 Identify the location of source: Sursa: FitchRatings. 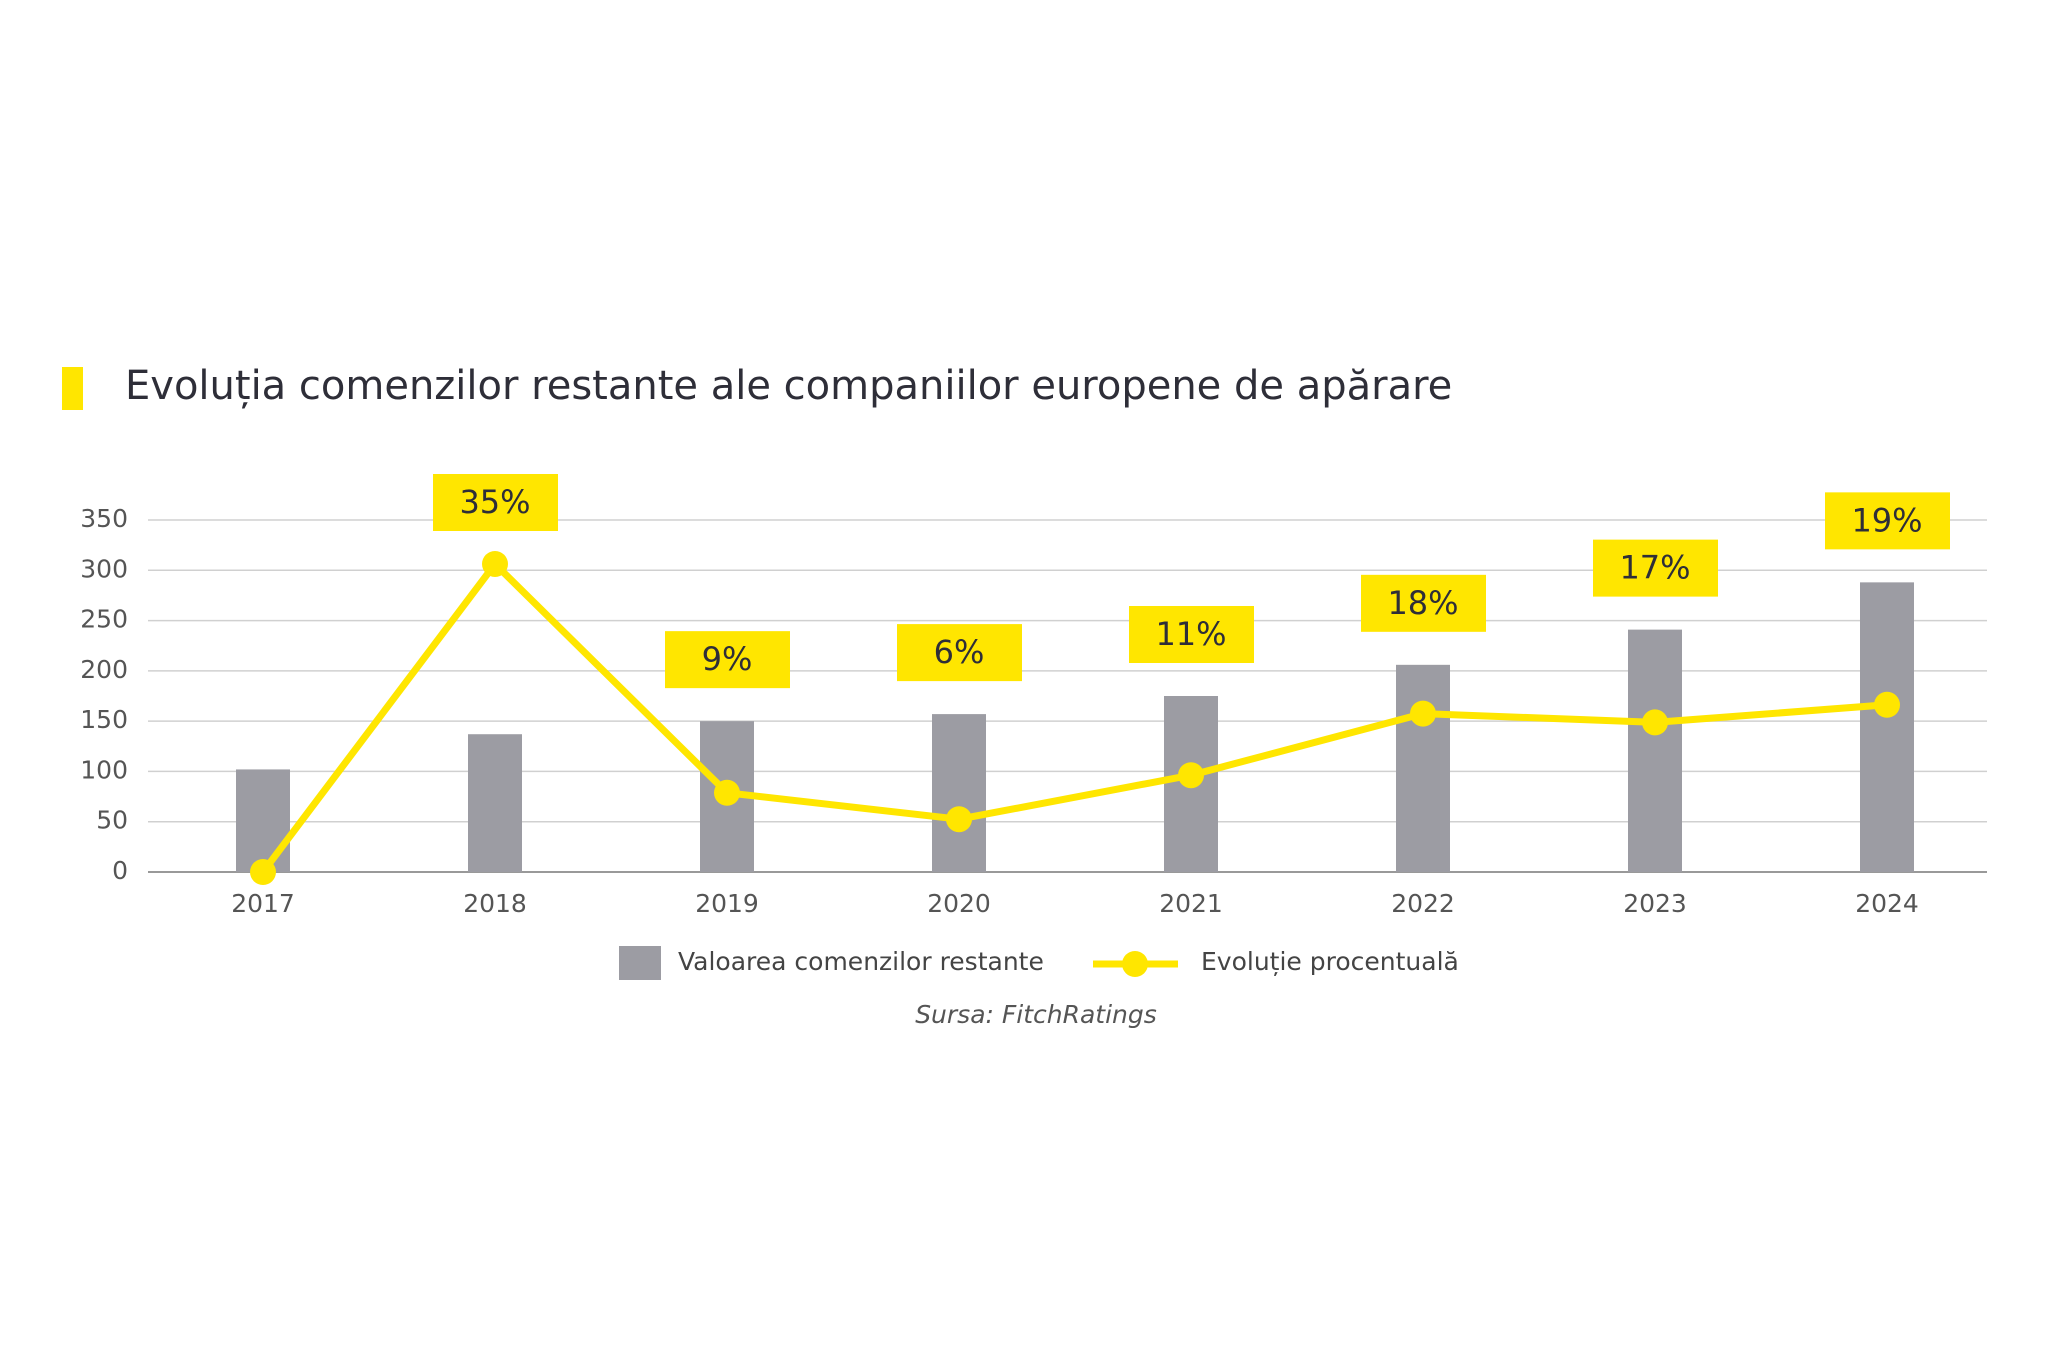
(1036, 1014).